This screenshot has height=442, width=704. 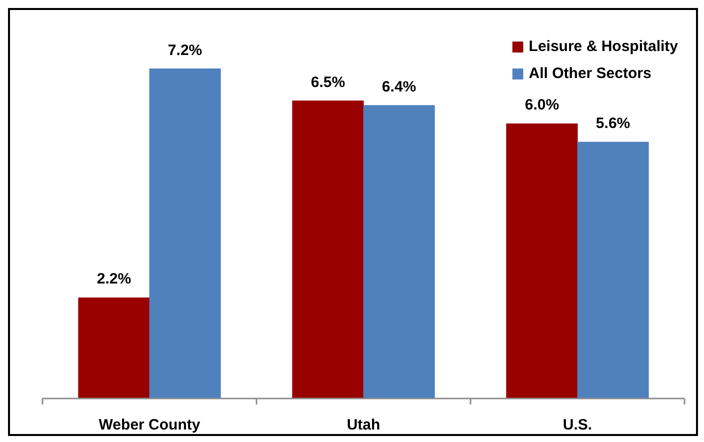 What do you see at coordinates (149, 425) in the screenshot?
I see `x-tick-label: Weber County` at bounding box center [149, 425].